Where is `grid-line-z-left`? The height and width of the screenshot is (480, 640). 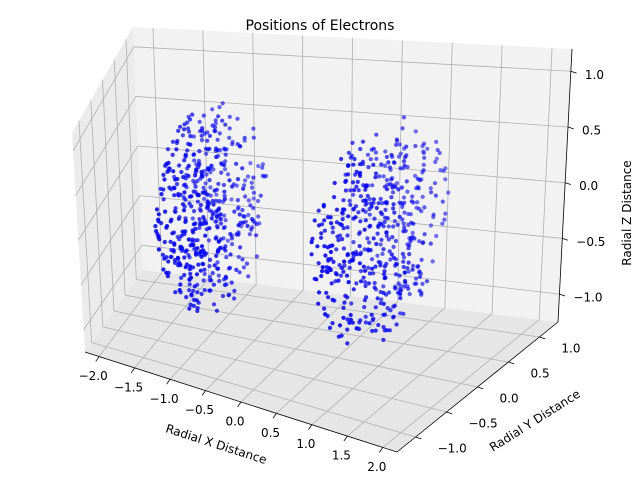
grid-line-z-left is located at coordinates (103, 99).